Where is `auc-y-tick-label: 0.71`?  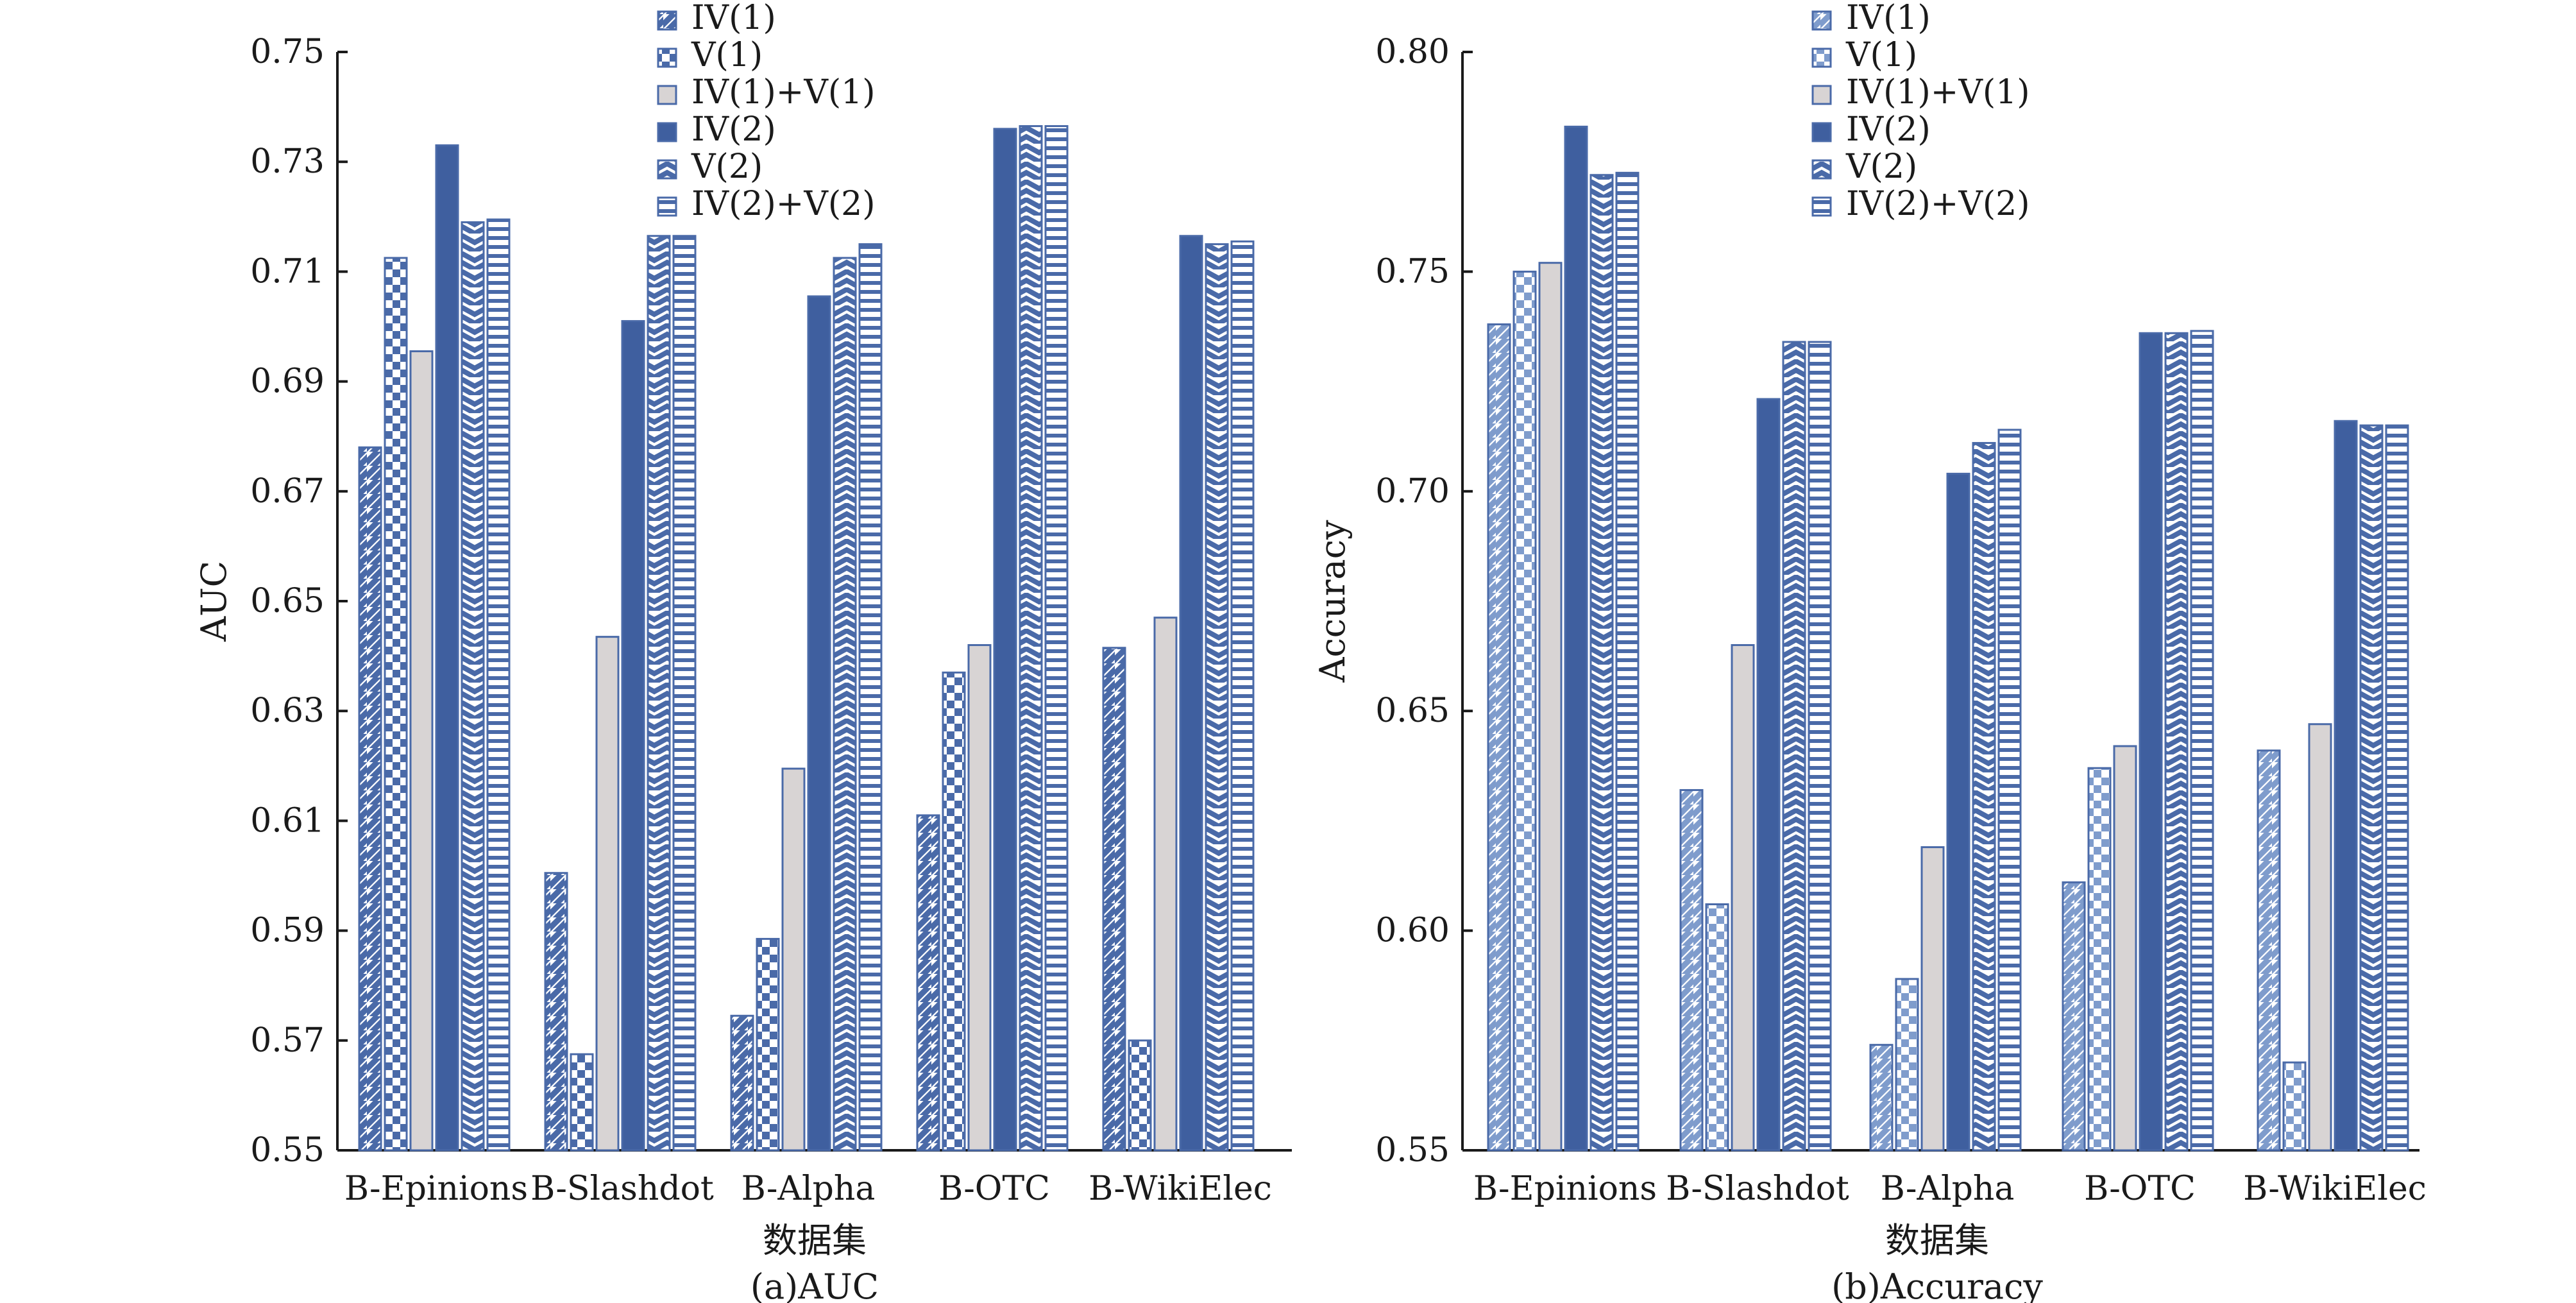 auc-y-tick-label: 0.71 is located at coordinates (287, 271).